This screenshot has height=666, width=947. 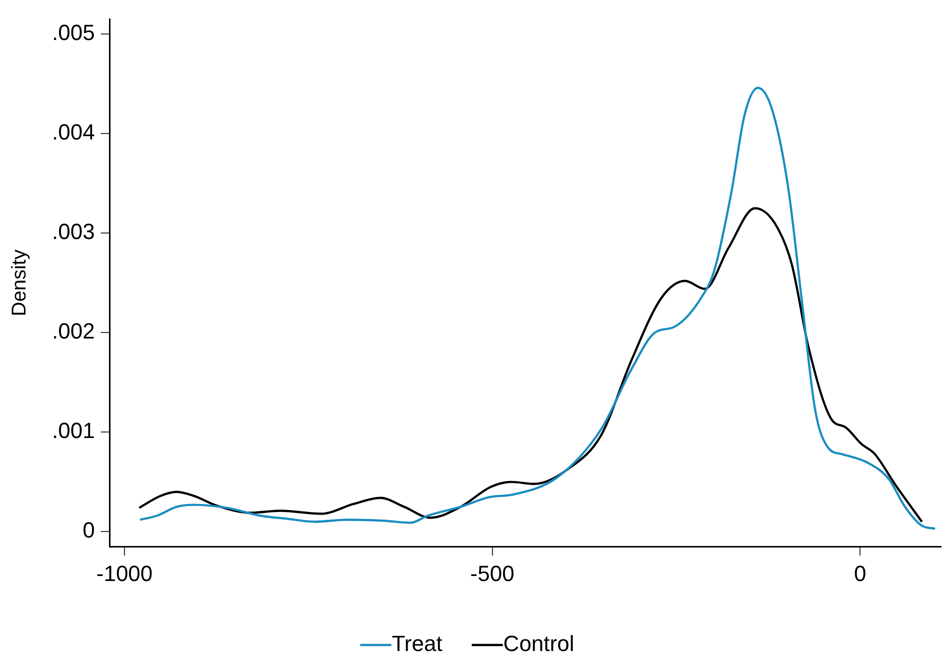 I want to click on y-tick-label: .002, so click(x=73, y=331).